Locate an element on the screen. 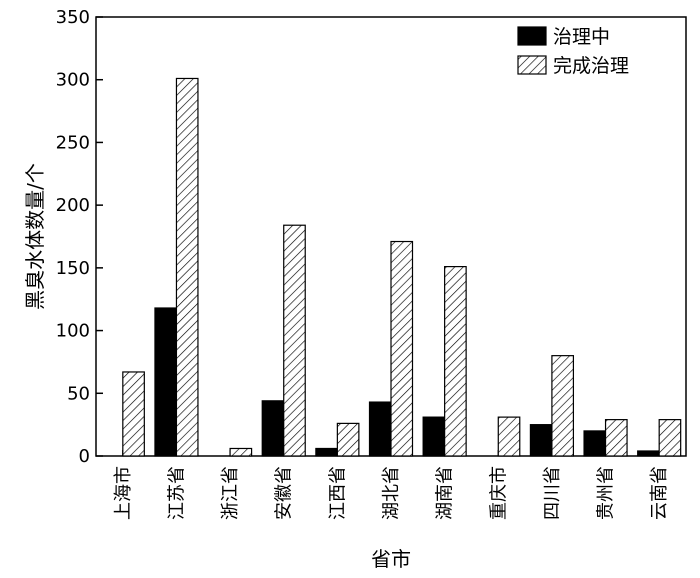 The height and width of the screenshot is (578, 700). y-tick-label: 150 is located at coordinates (73, 268).